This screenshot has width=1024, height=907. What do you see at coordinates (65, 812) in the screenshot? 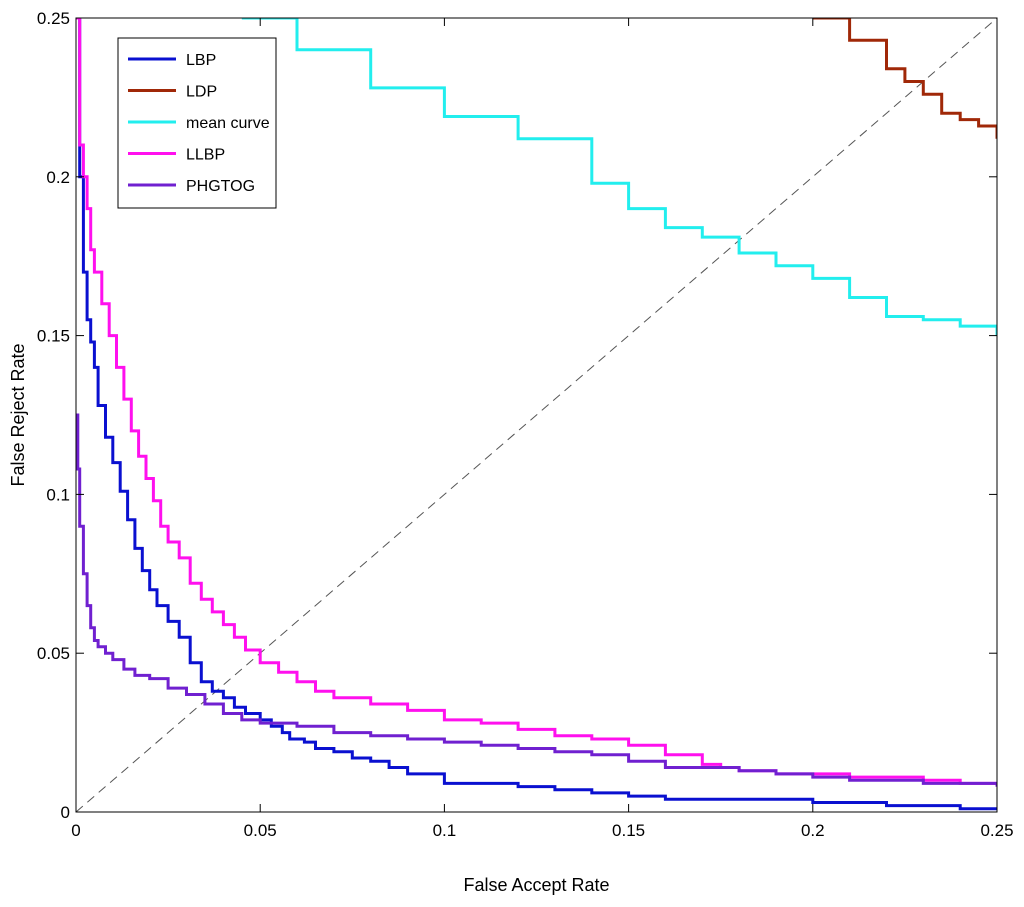
I see `y-tick-label: 0` at bounding box center [65, 812].